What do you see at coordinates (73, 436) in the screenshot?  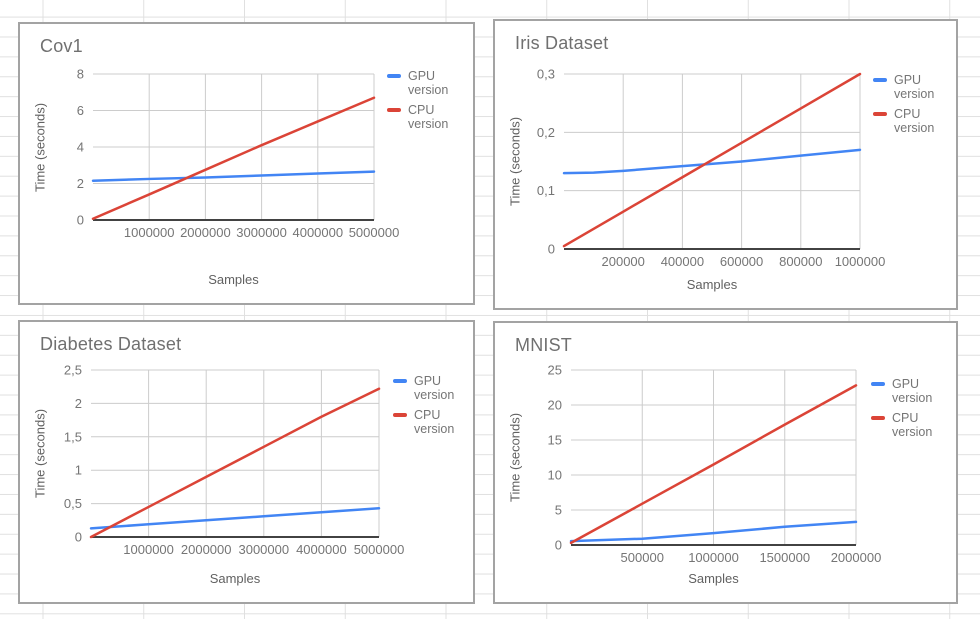 I see `y-tick-label: 1,5` at bounding box center [73, 436].